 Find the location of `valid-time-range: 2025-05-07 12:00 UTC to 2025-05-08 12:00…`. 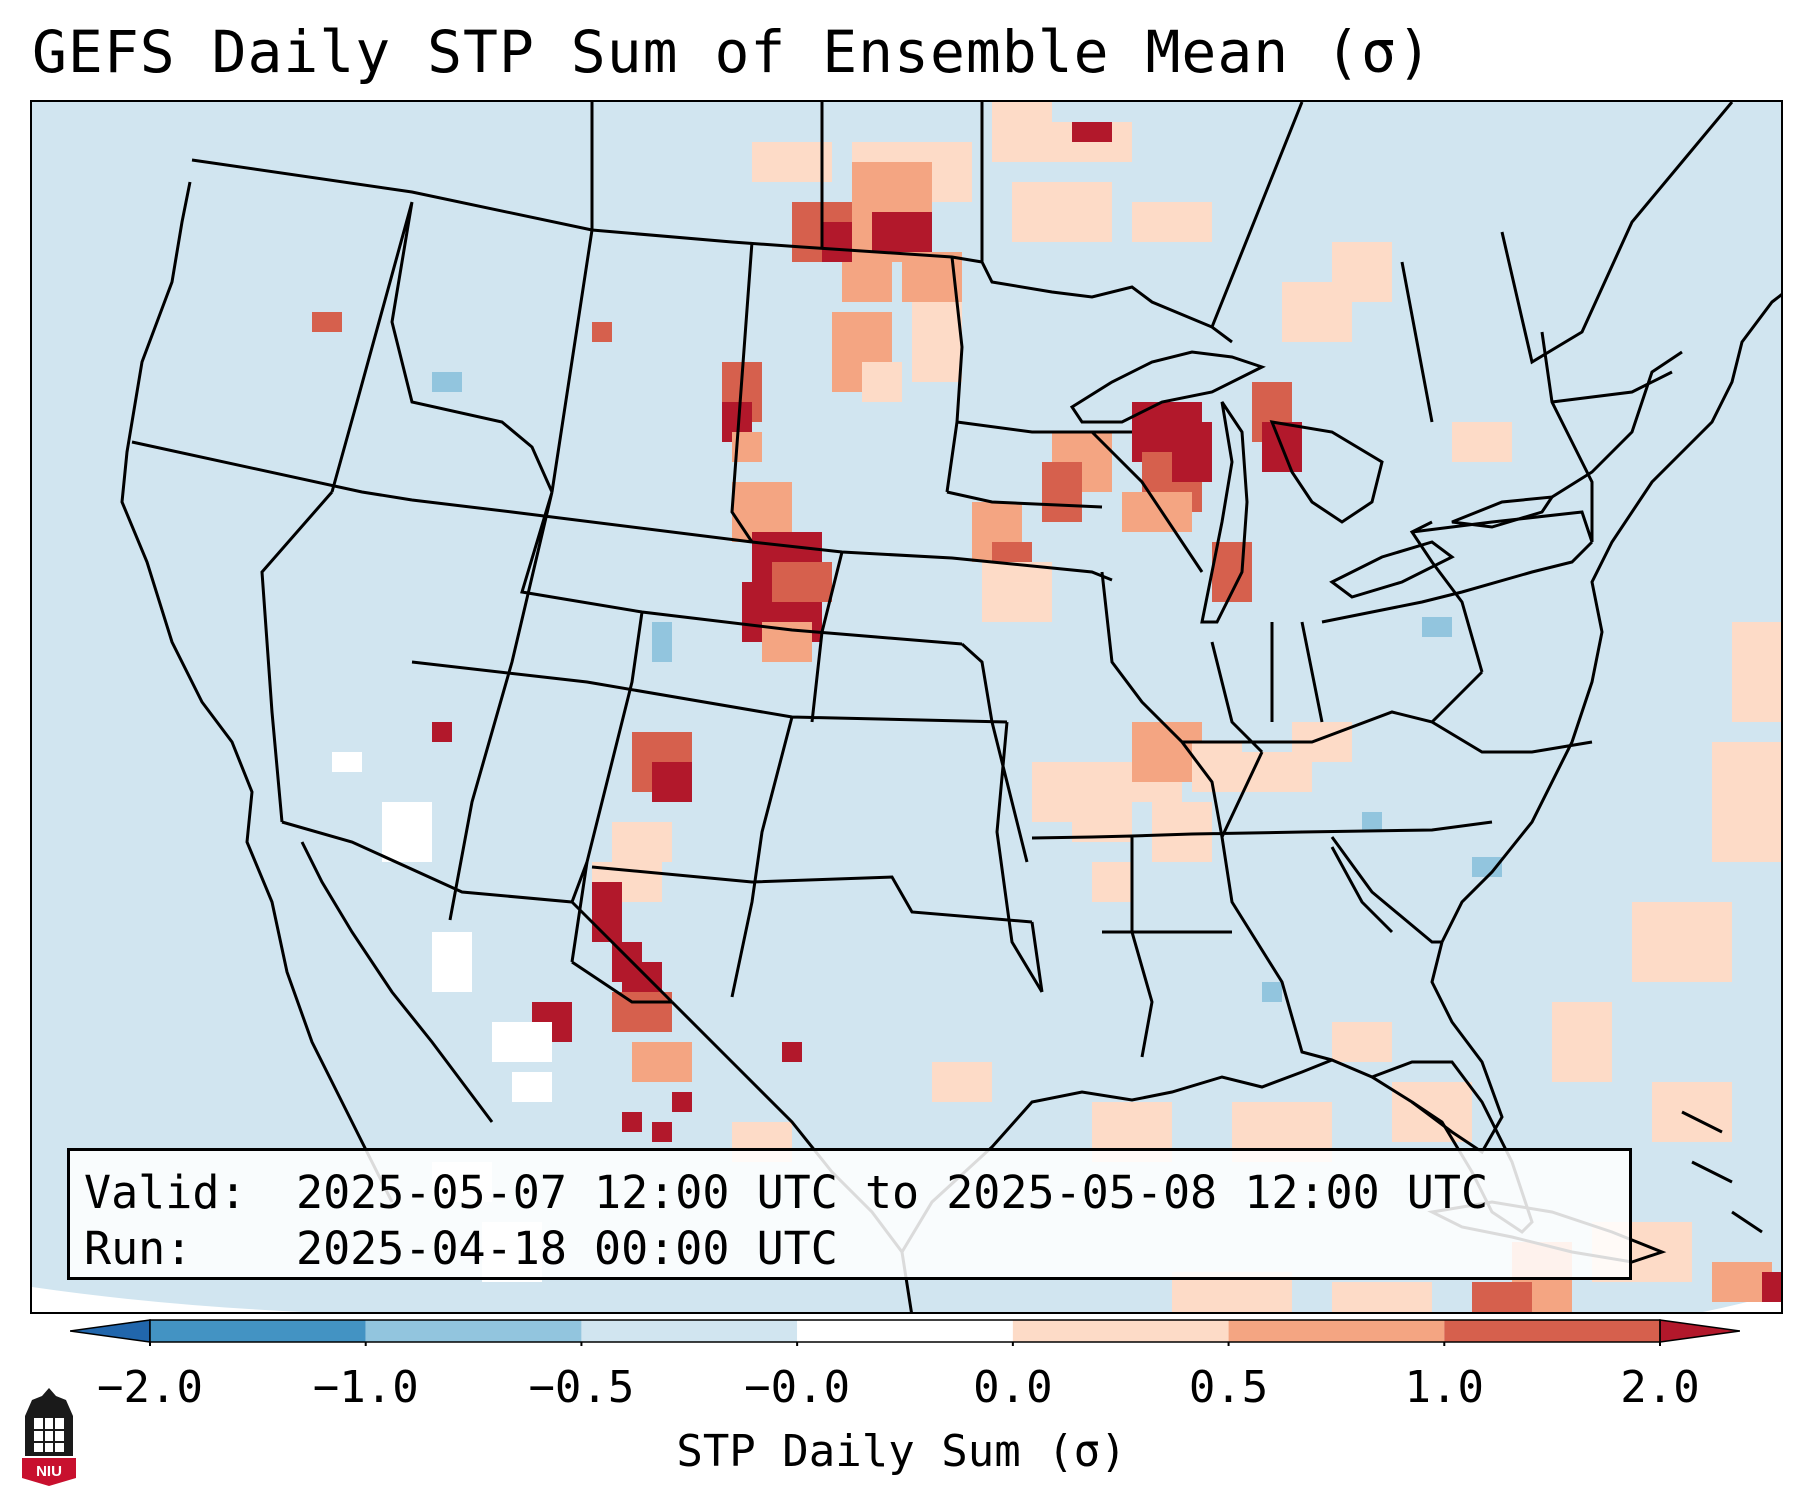

valid-time-range: 2025-05-07 12:00 UTC to 2025-05-08 12:00… is located at coordinates (892, 1192).